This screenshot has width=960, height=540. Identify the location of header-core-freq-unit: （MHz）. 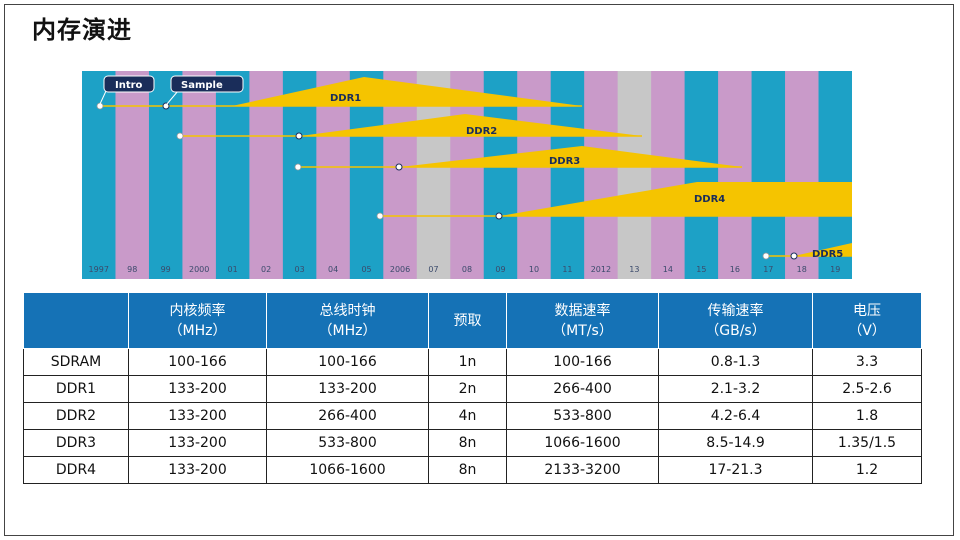
(197, 330).